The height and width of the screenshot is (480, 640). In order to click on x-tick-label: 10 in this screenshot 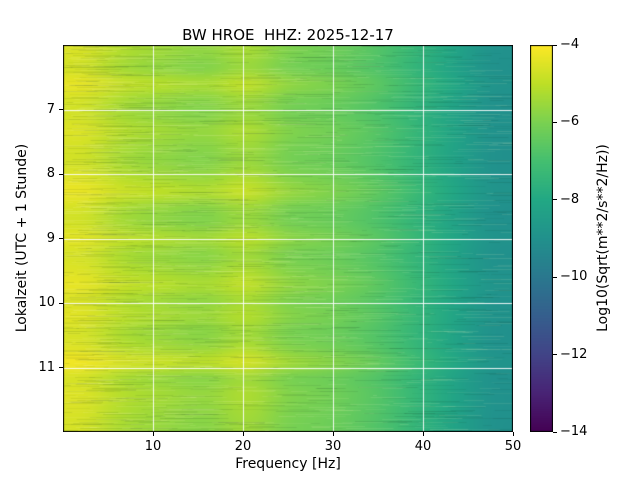, I will do `click(153, 446)`.